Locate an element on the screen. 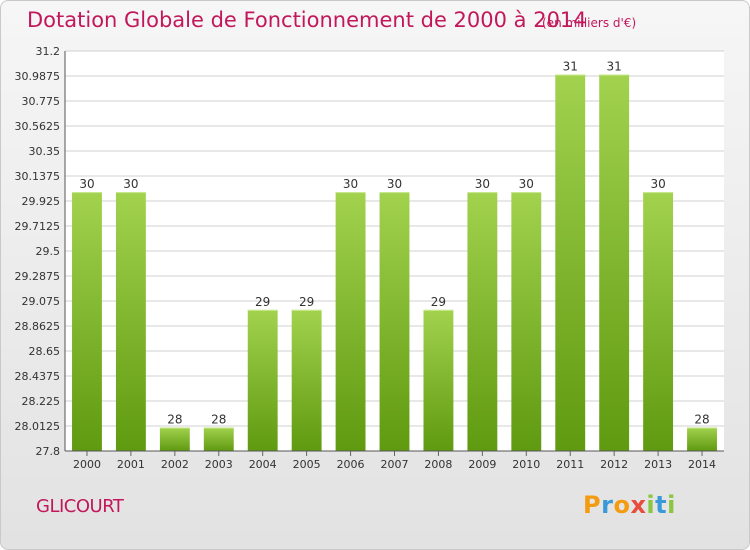 Image resolution: width=750 pixels, height=550 pixels. y-tick-label: 30.775 is located at coordinates (41, 101).